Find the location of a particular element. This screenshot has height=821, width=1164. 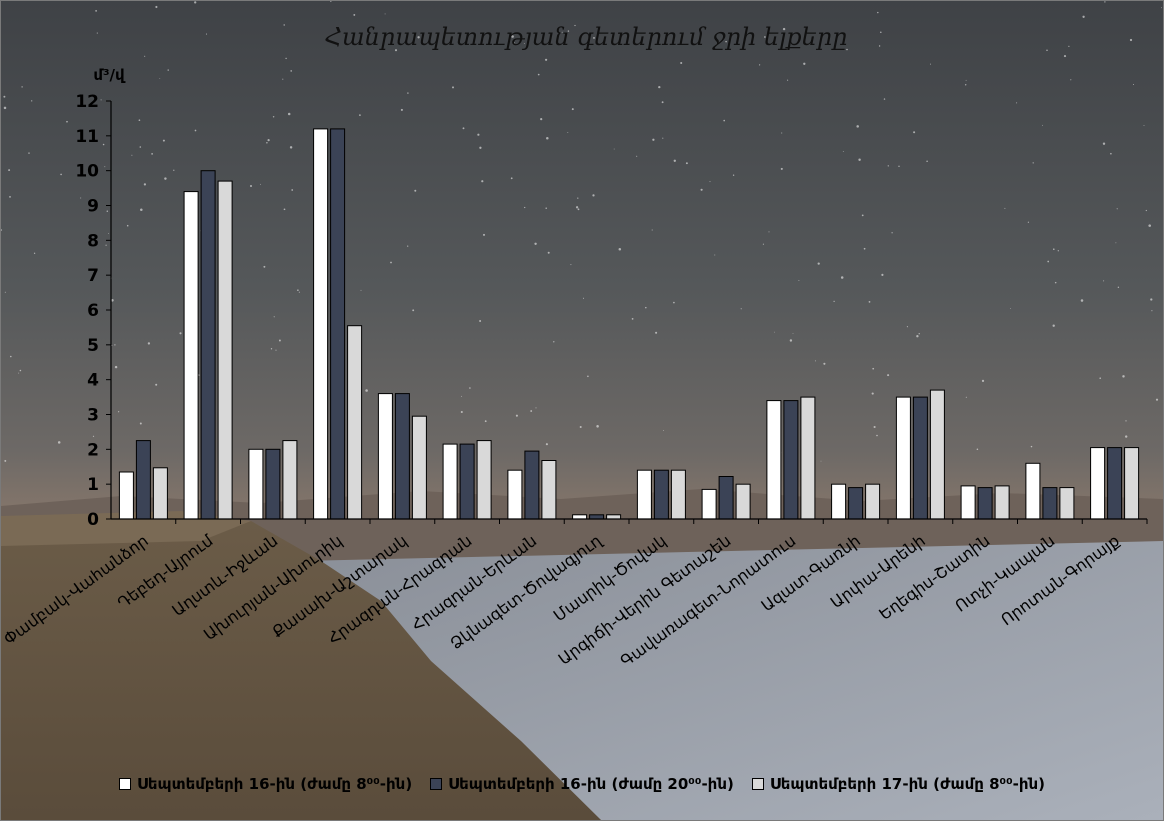

y-tick-label: 6 is located at coordinates (93, 311).